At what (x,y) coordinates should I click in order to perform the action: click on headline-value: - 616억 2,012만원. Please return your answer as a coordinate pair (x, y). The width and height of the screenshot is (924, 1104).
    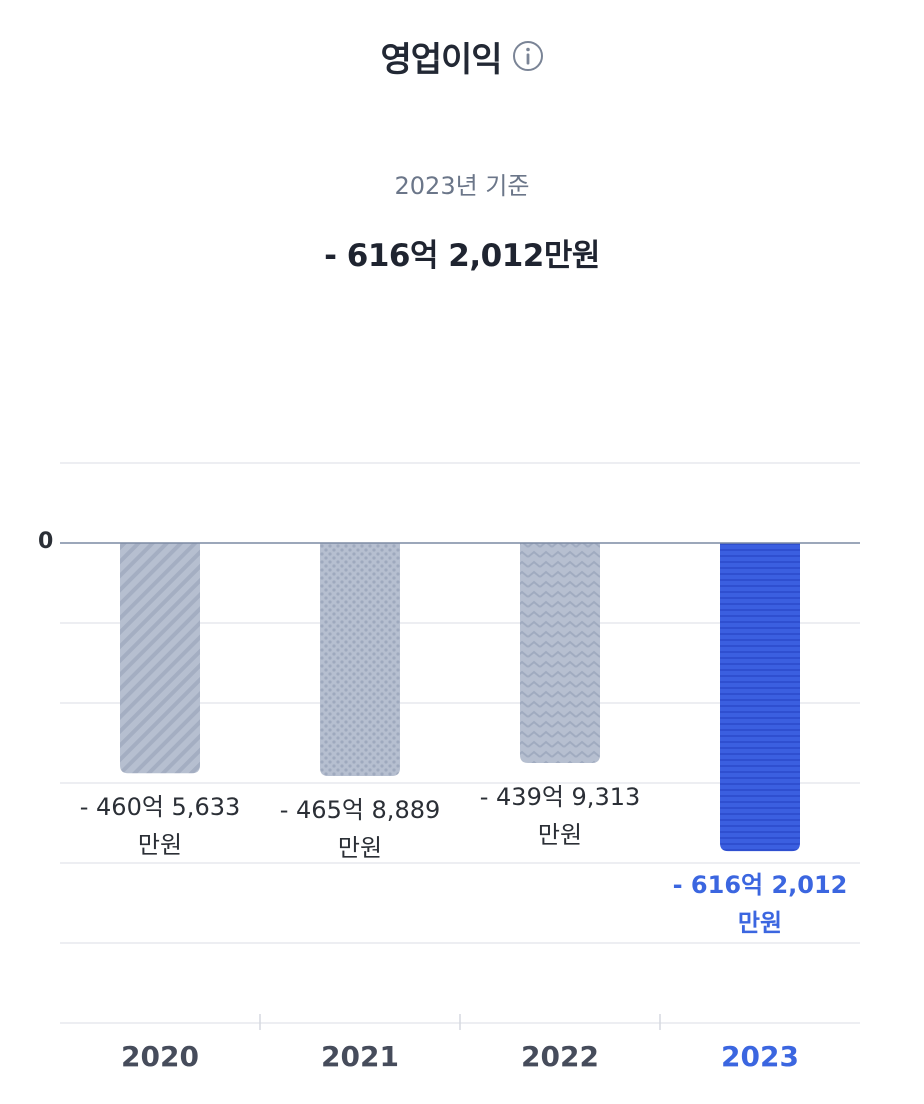
    Looking at the image, I should click on (462, 256).